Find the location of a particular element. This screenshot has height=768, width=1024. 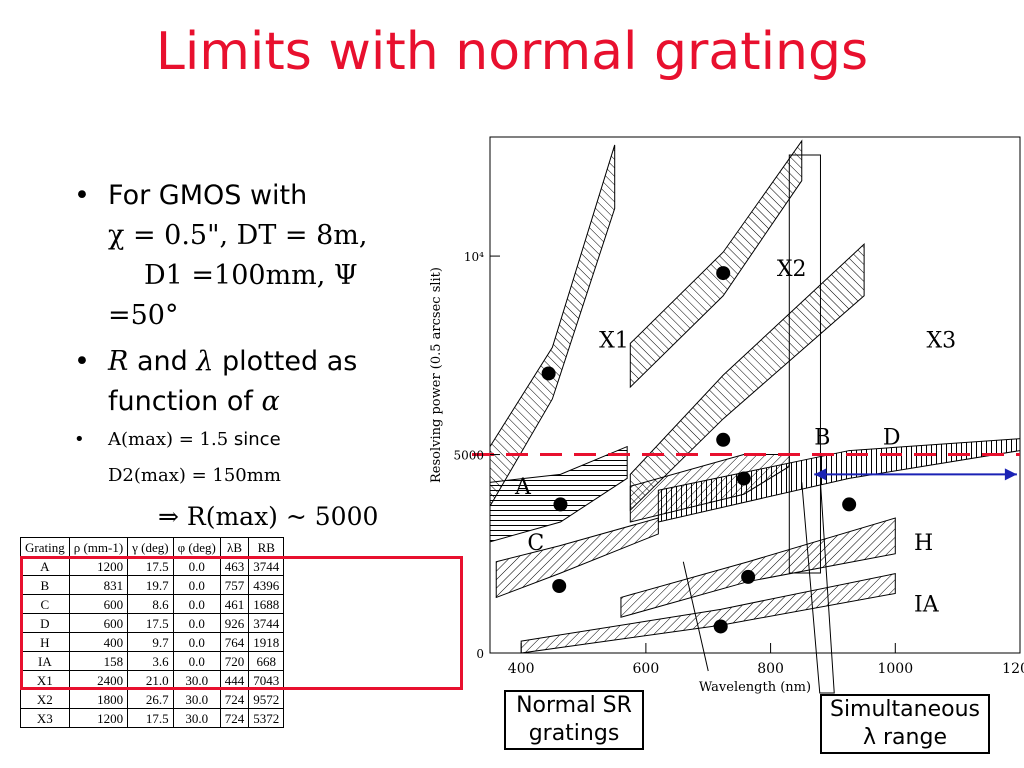

table-row: D 600 17.5 0.0 926 3744 is located at coordinates (152, 623).